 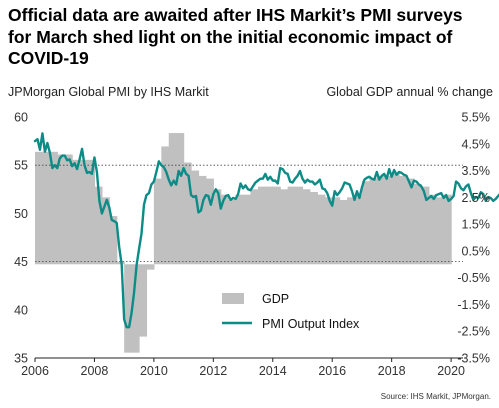 What do you see at coordinates (213, 371) in the screenshot?
I see `x-tick-label: 2012` at bounding box center [213, 371].